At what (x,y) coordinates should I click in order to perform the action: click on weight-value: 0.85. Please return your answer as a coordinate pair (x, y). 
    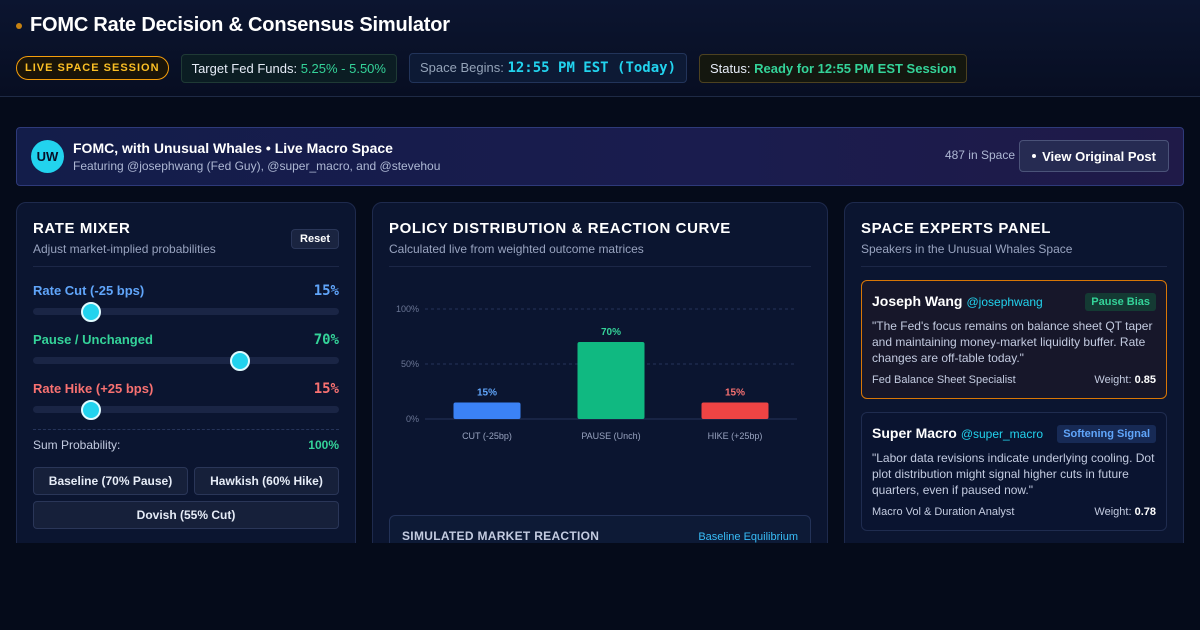
    Looking at the image, I should click on (1145, 380).